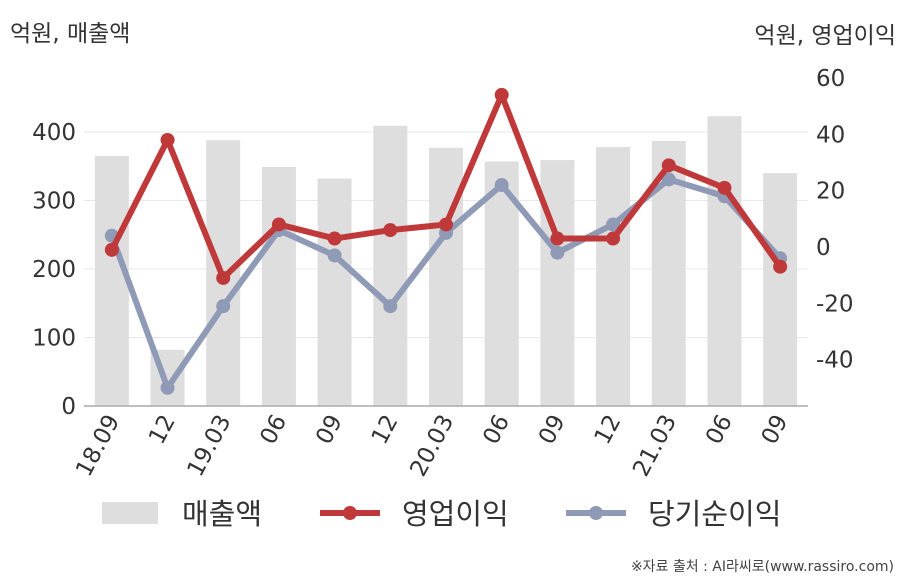 Image resolution: width=908 pixels, height=580 pixels. Describe the element at coordinates (210, 446) in the screenshot. I see `x-tick-label: 19.03` at that location.